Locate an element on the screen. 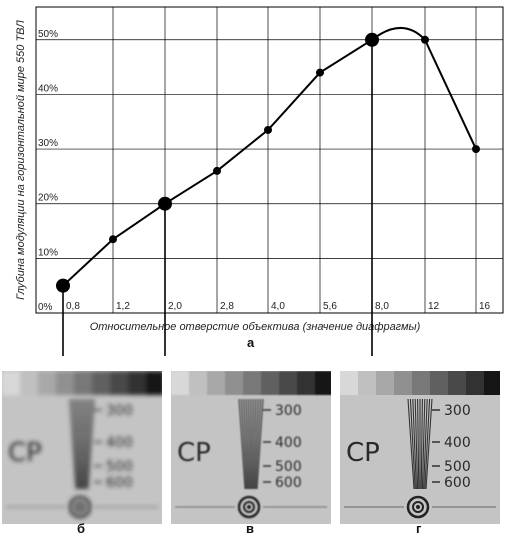 Image resolution: width=511 pixels, height=541 pixels. x-tick-label: 16 is located at coordinates (485, 306).